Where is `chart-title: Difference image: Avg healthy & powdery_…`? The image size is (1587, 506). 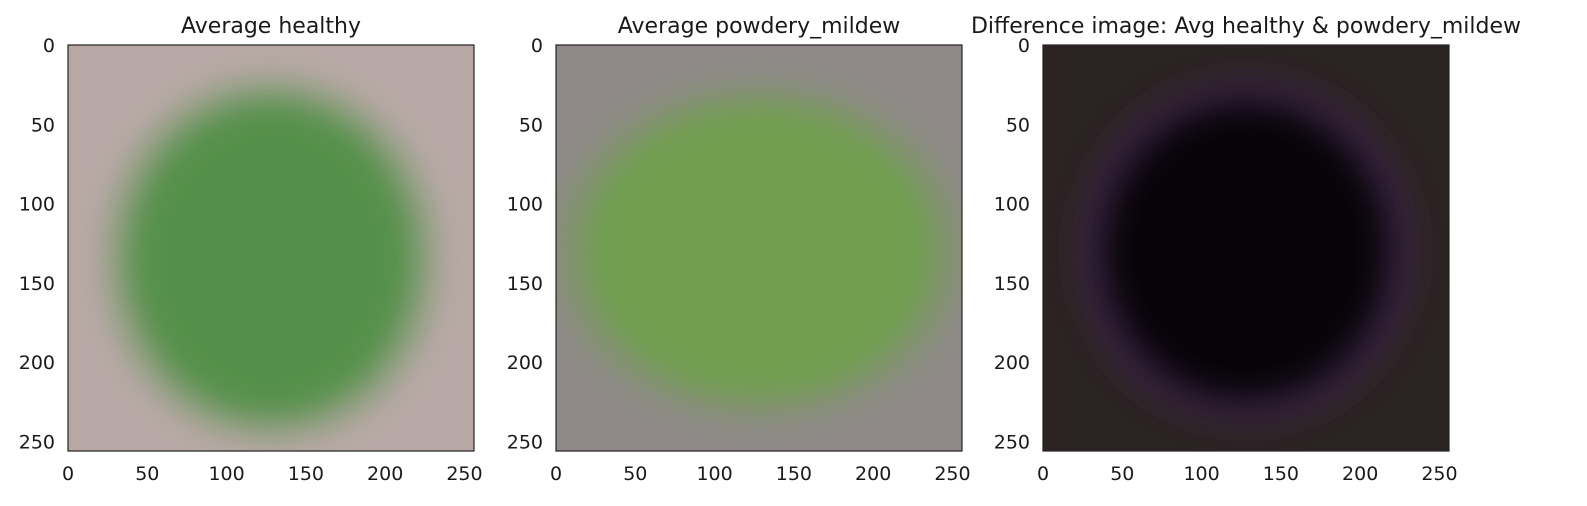
chart-title: Difference image: Avg healthy & powdery_… is located at coordinates (1246, 26).